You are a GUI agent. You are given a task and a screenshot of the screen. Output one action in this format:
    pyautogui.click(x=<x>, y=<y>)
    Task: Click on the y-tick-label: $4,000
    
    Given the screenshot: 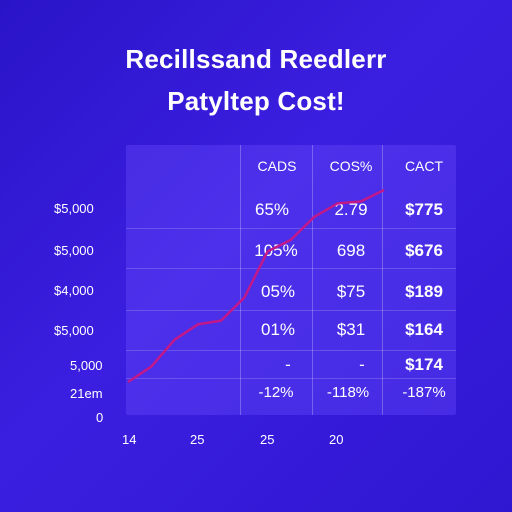 What is the action you would take?
    pyautogui.click(x=74, y=290)
    